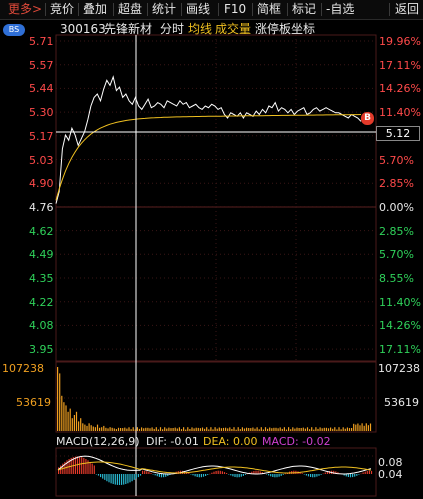  Describe the element at coordinates (367, 118) in the screenshot. I see `buy-signal-marker: B` at that location.